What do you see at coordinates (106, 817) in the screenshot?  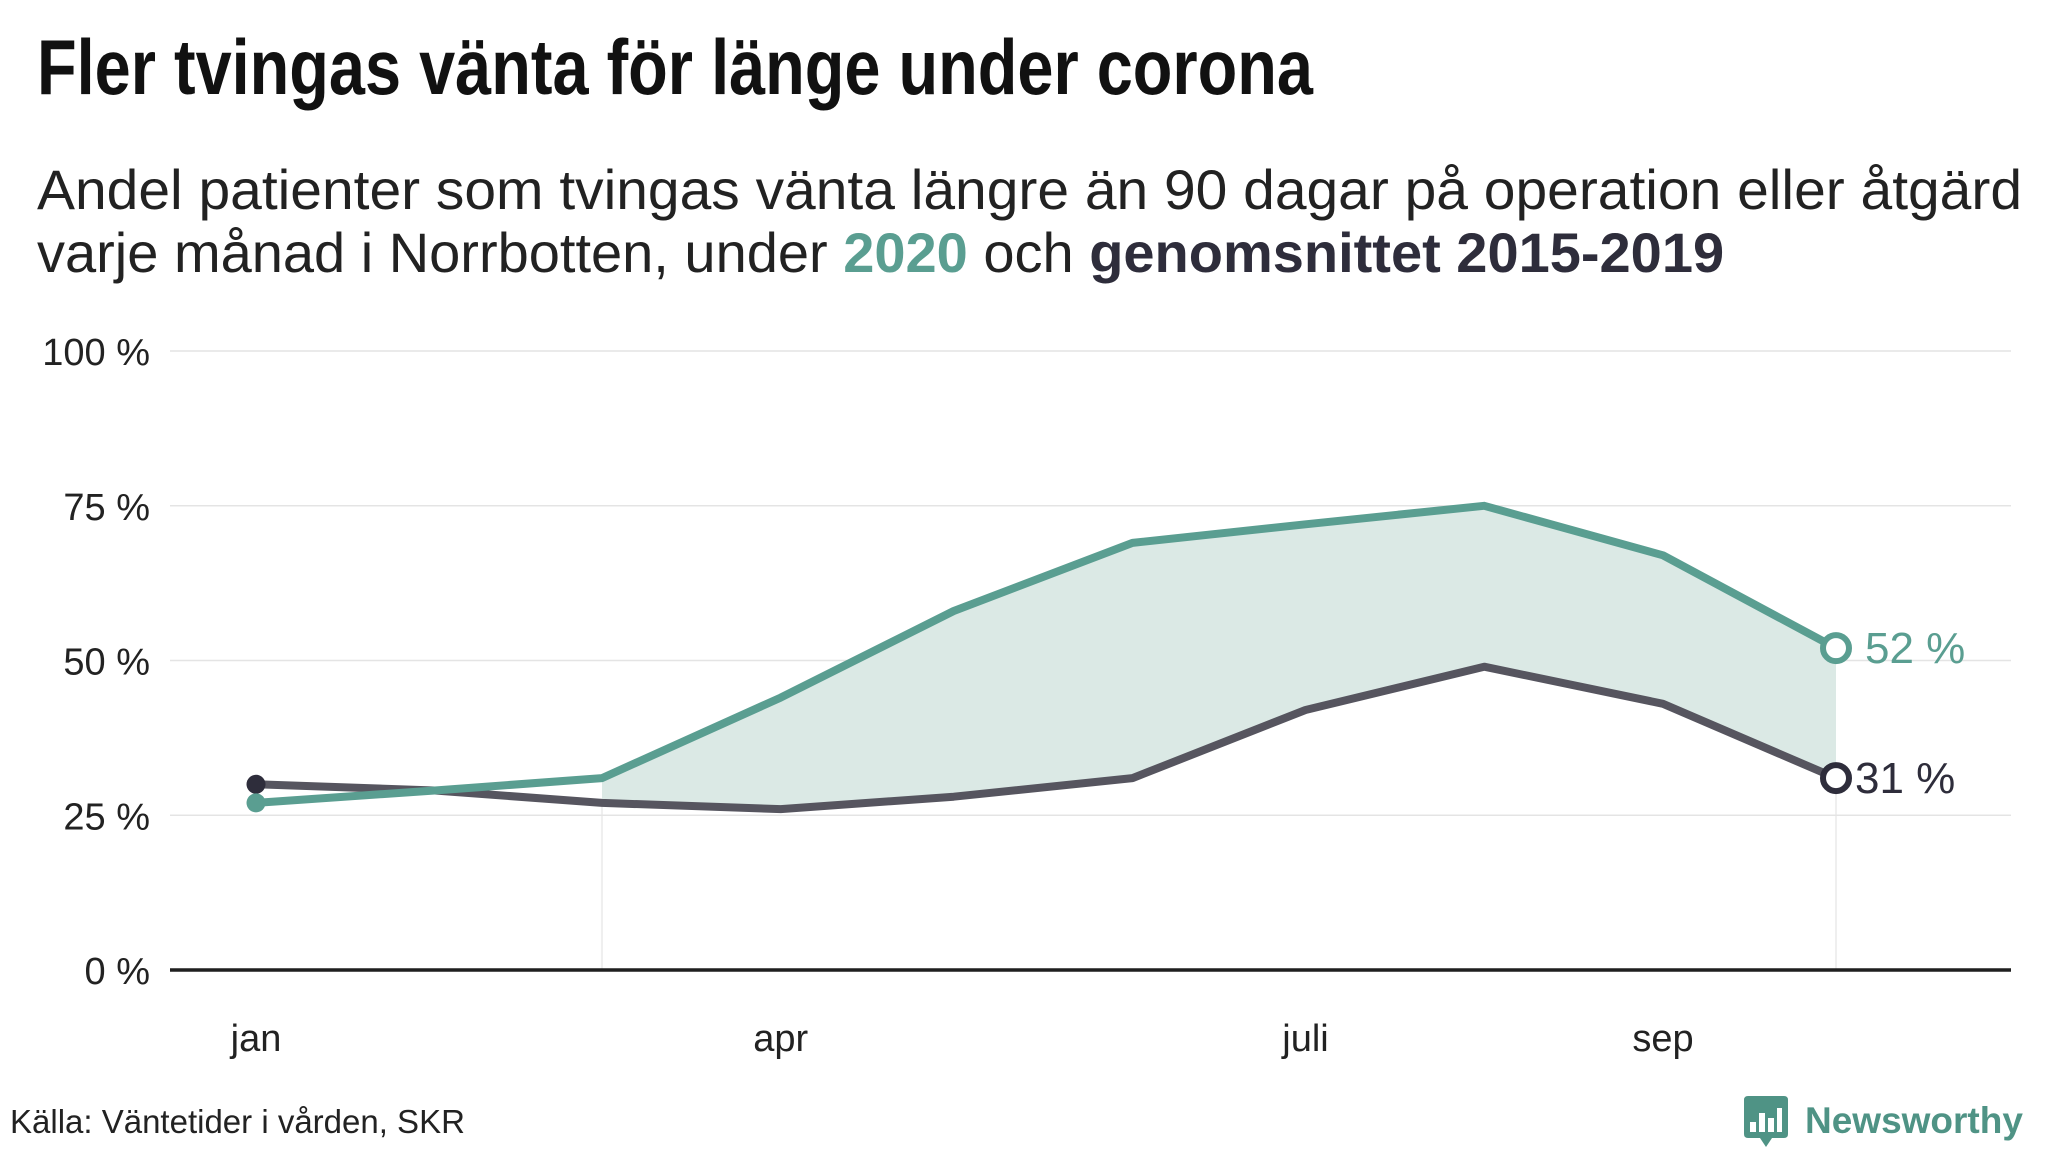 I see `y-tick-label-25: 25 %` at bounding box center [106, 817].